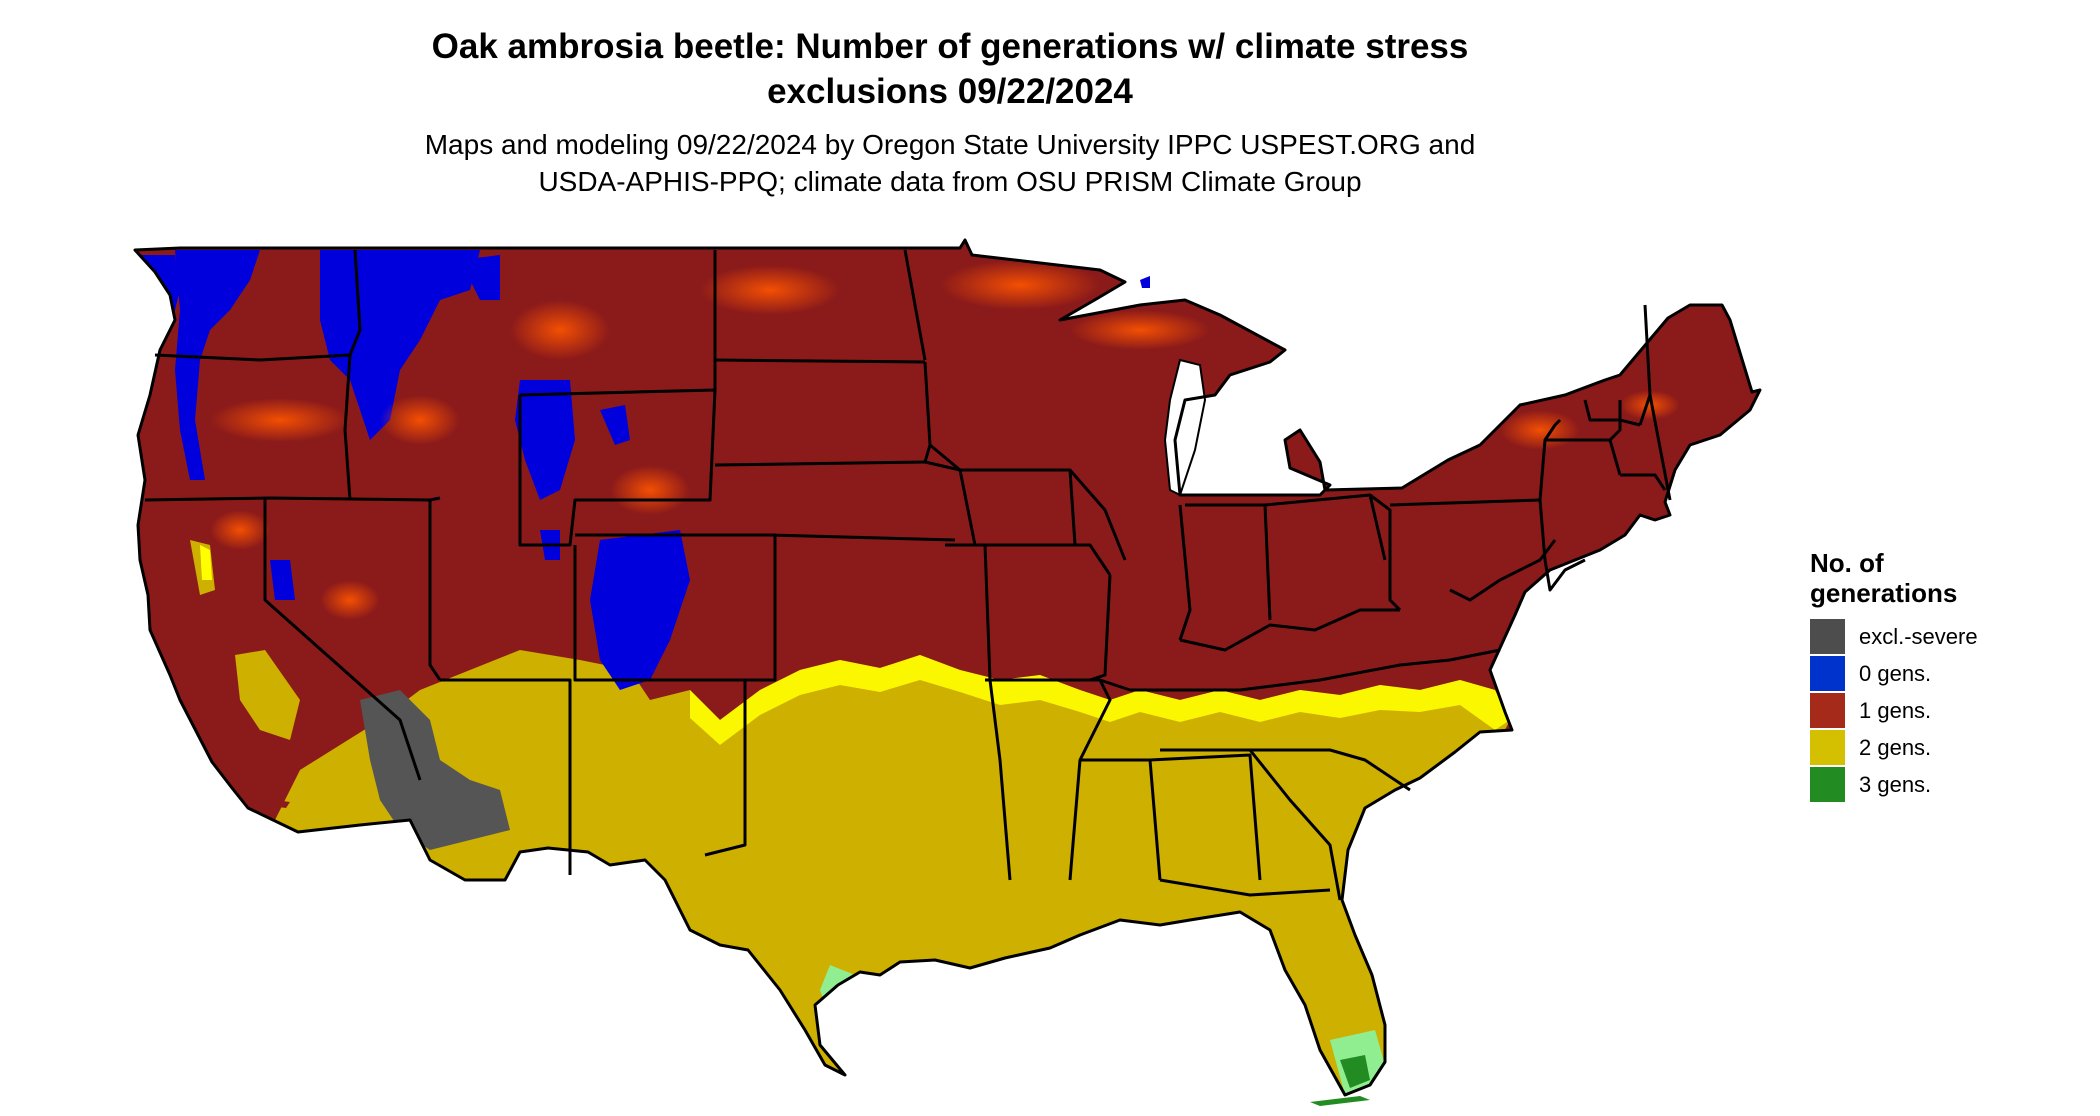  Describe the element at coordinates (1895, 673) in the screenshot. I see `legend-label: 0 gens.` at that location.